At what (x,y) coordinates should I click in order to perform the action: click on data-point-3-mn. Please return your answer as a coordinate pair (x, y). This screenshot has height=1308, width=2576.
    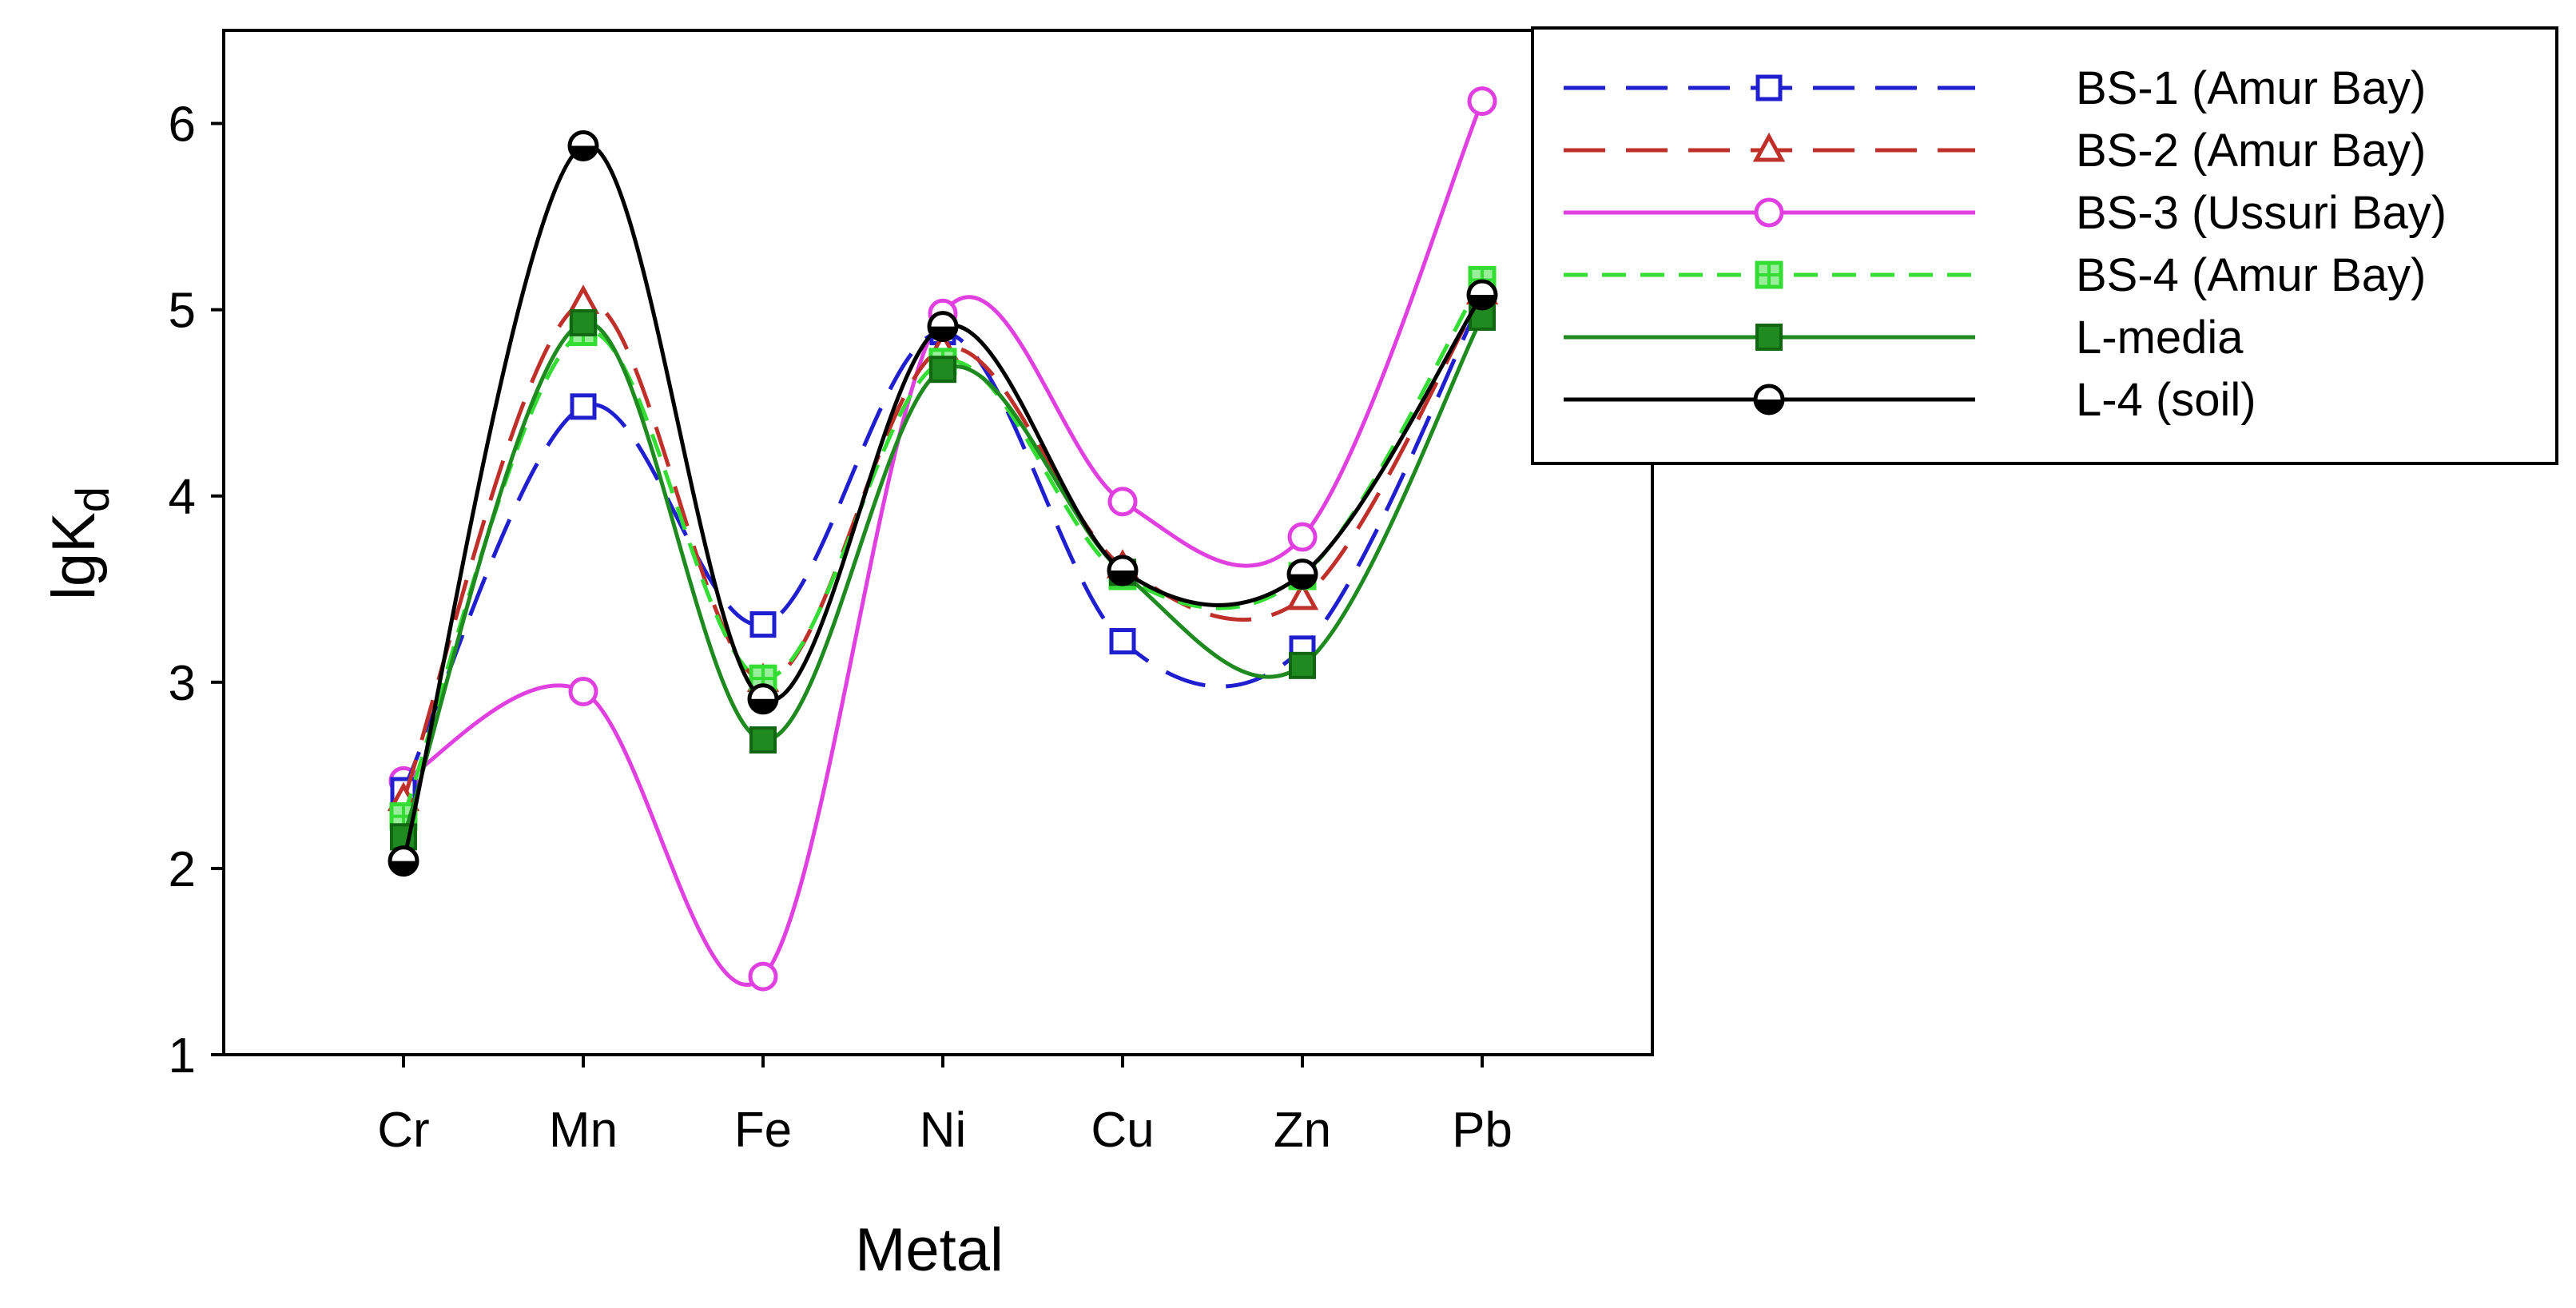
    Looking at the image, I should click on (583, 691).